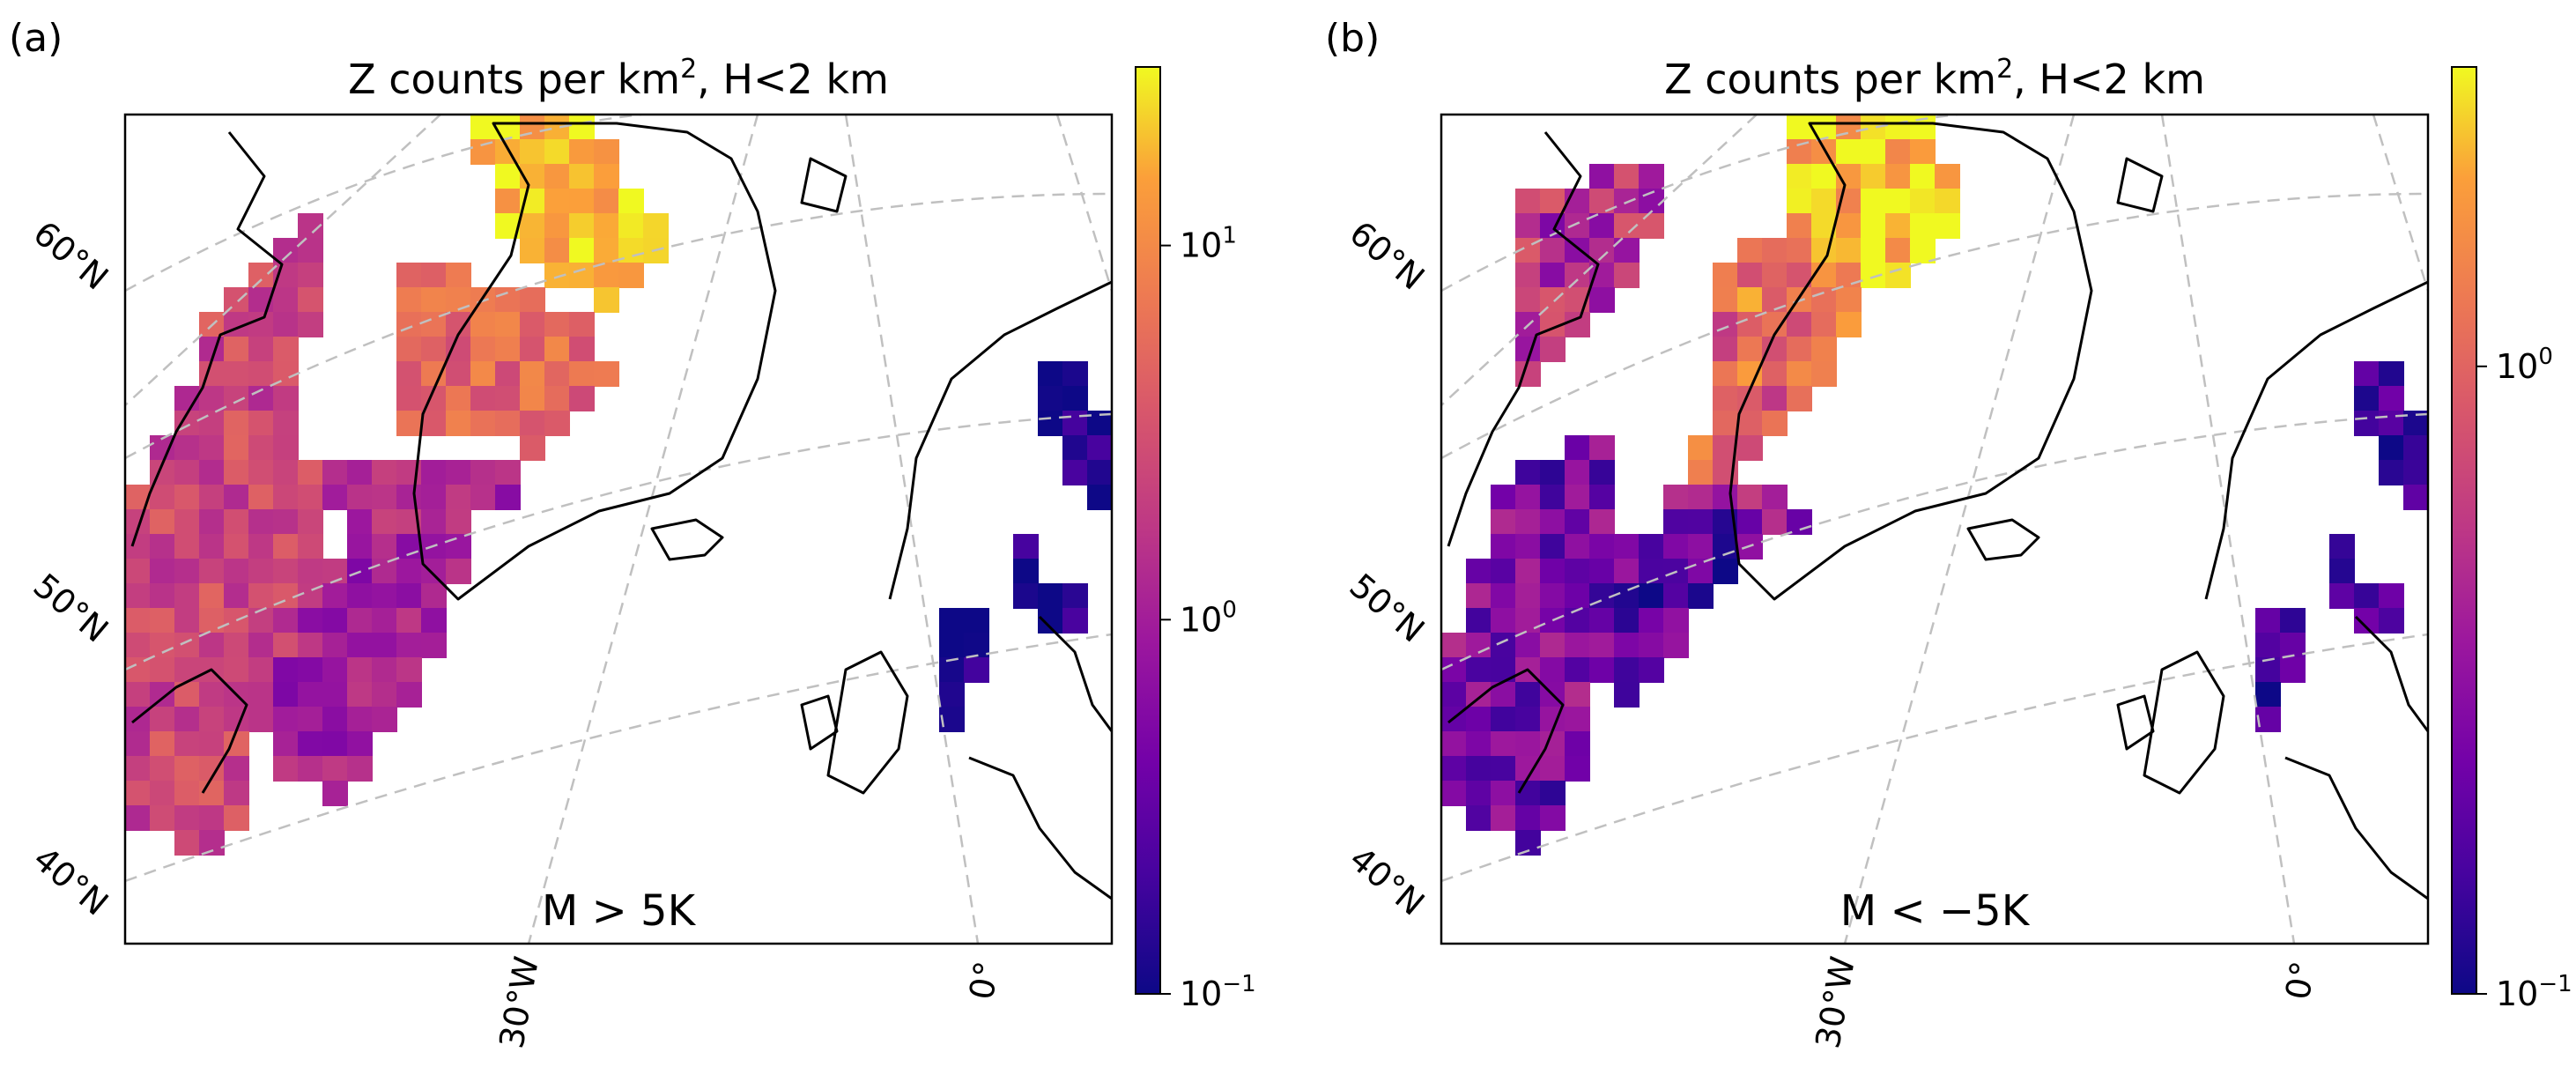 The width and height of the screenshot is (2576, 1067). I want to click on colorbar-tick-label: 101, so click(1208, 244).